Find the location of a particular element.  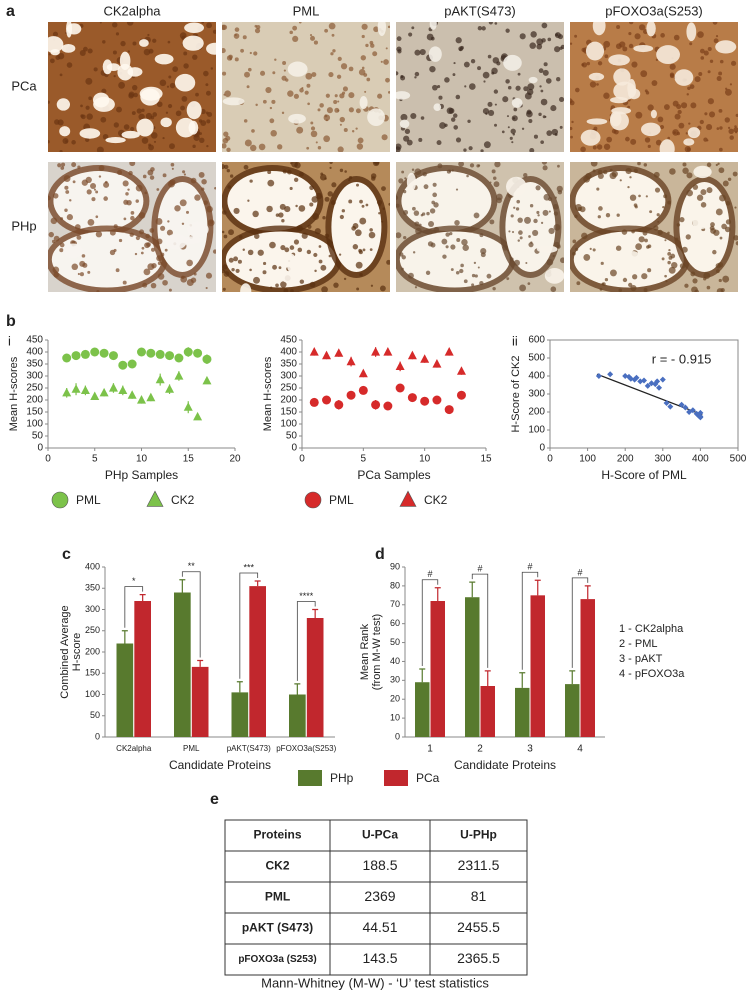

y-tick-label: 400 is located at coordinates (536, 376).